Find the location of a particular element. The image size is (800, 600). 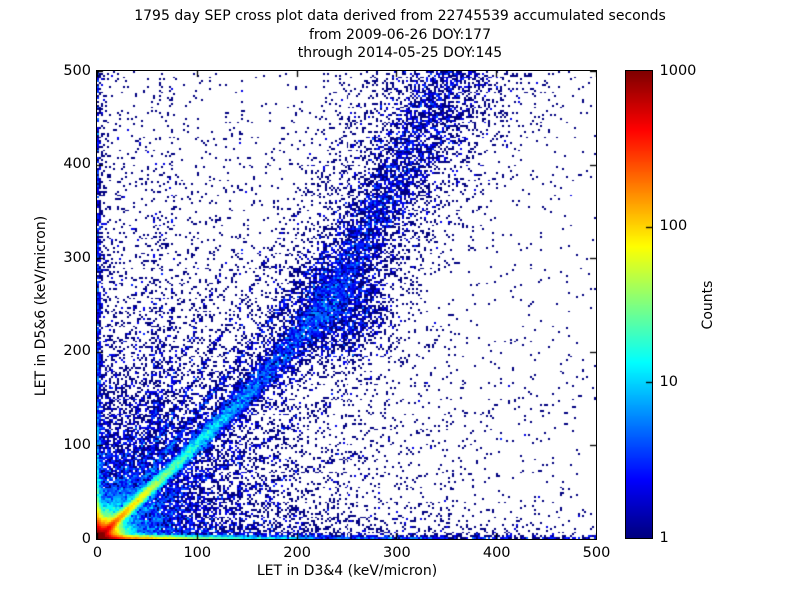

x-tick-label: 200 is located at coordinates (297, 553).